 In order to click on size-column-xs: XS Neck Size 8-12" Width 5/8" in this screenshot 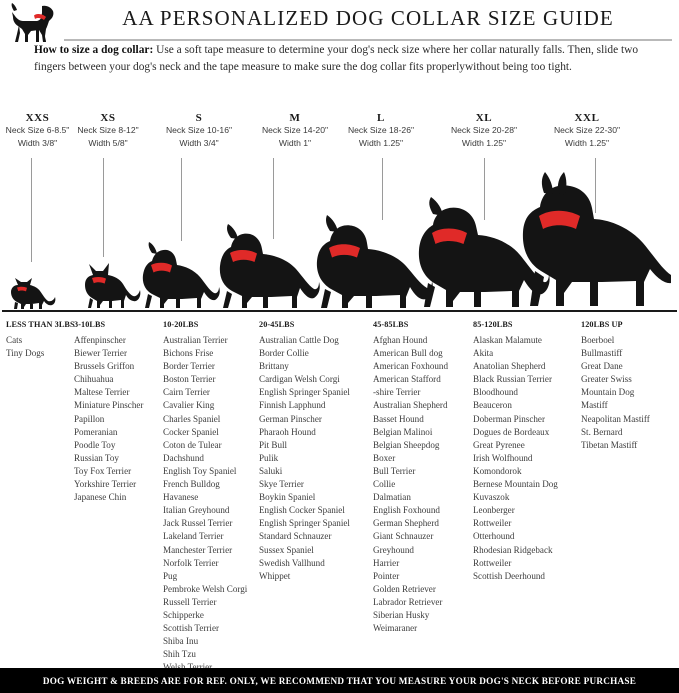, I will do `click(108, 130)`.